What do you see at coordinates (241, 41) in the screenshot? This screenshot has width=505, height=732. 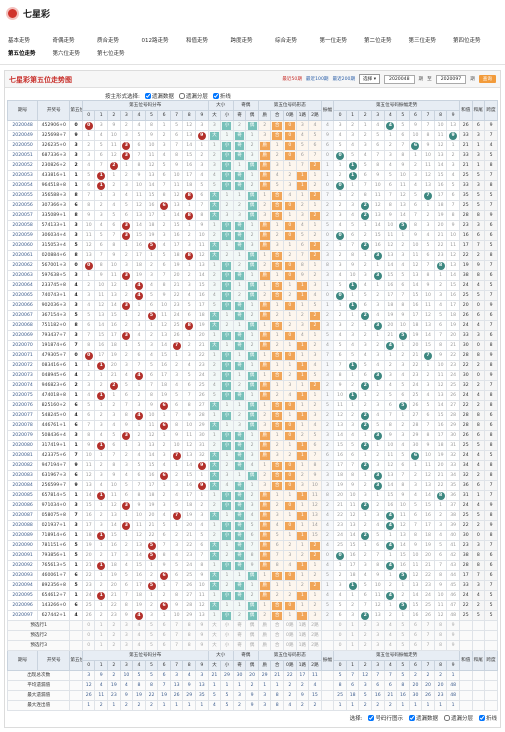 I see `nav-link: 跨度走势` at bounding box center [241, 41].